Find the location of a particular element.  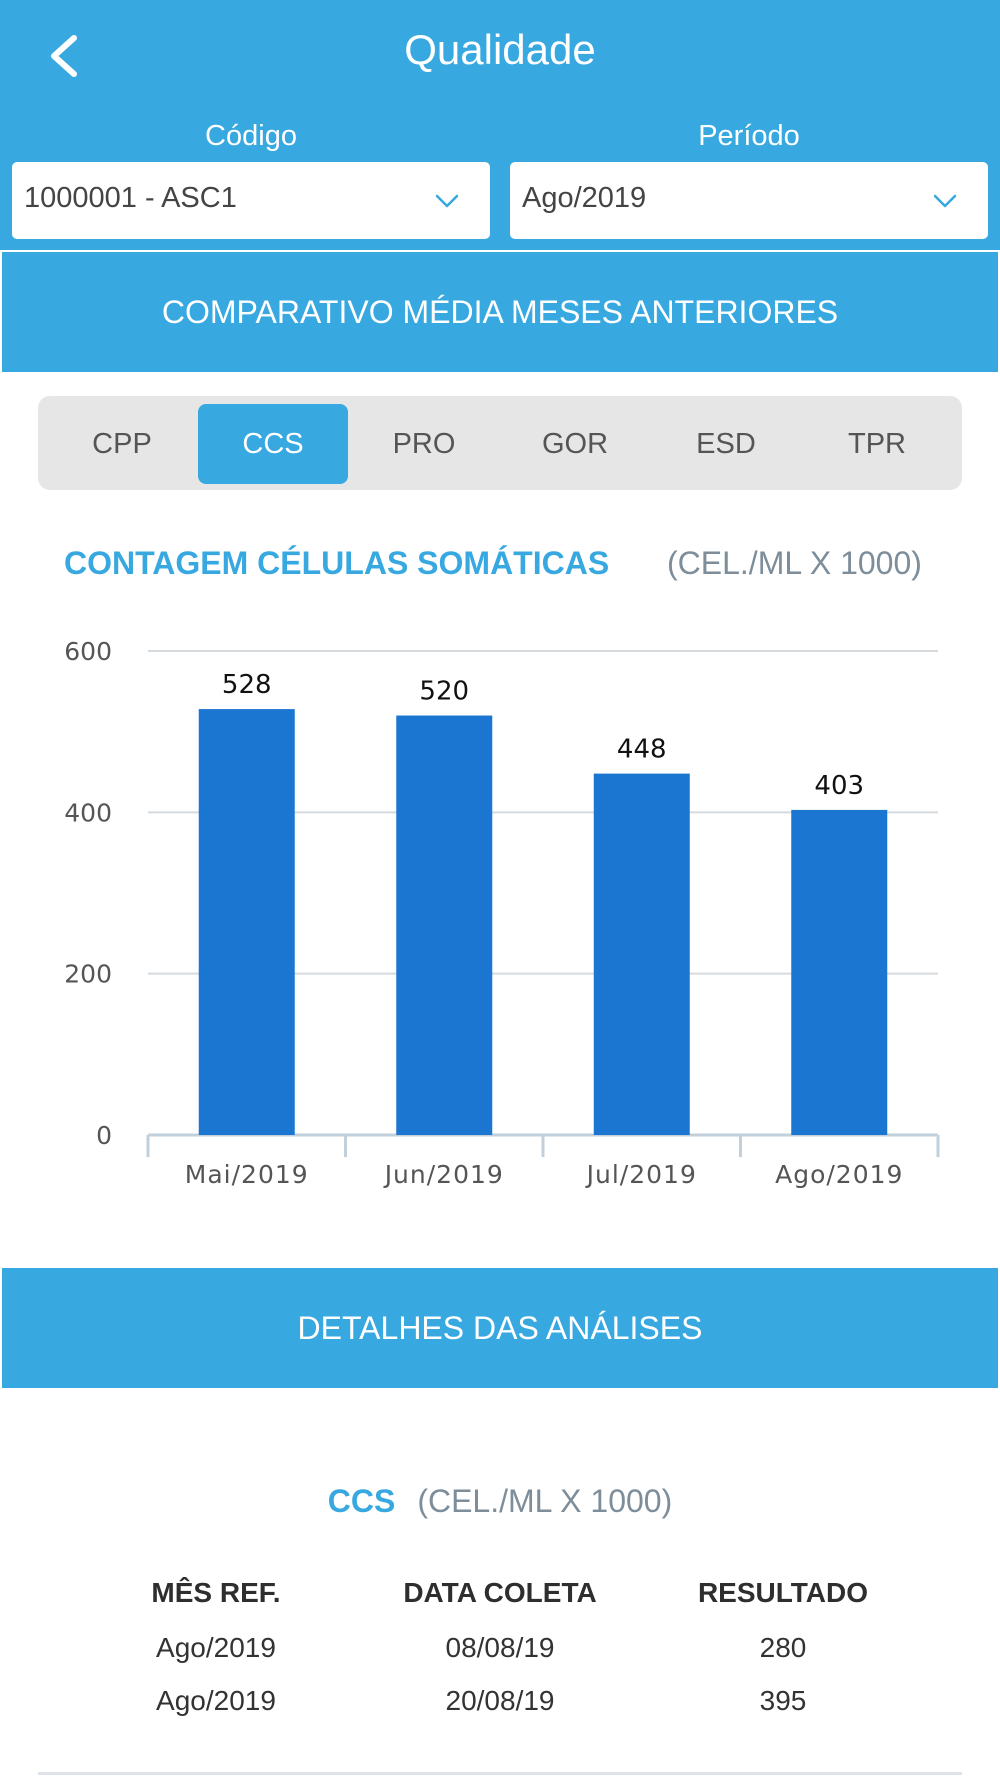

table-cell-data-coleta: 20/08/19 is located at coordinates (500, 1700).